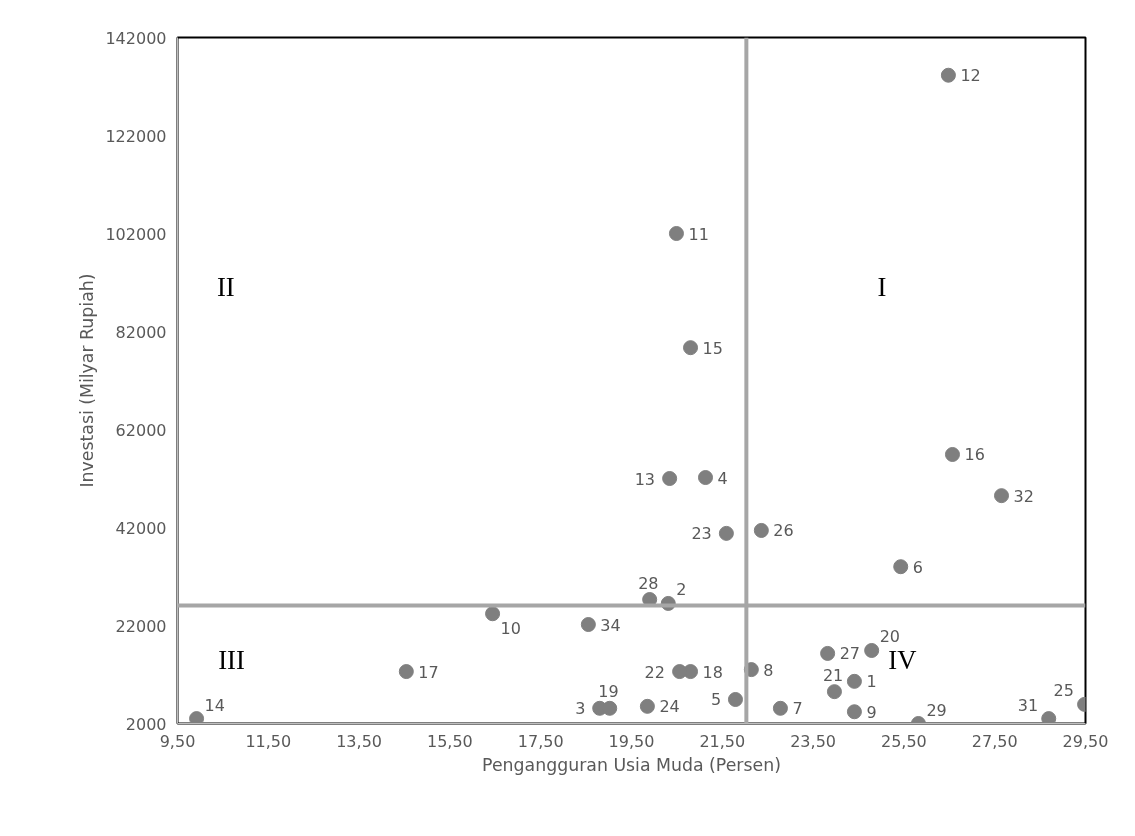 The image size is (1135, 836). What do you see at coordinates (974, 455) in the screenshot?
I see `annotation: 16` at bounding box center [974, 455].